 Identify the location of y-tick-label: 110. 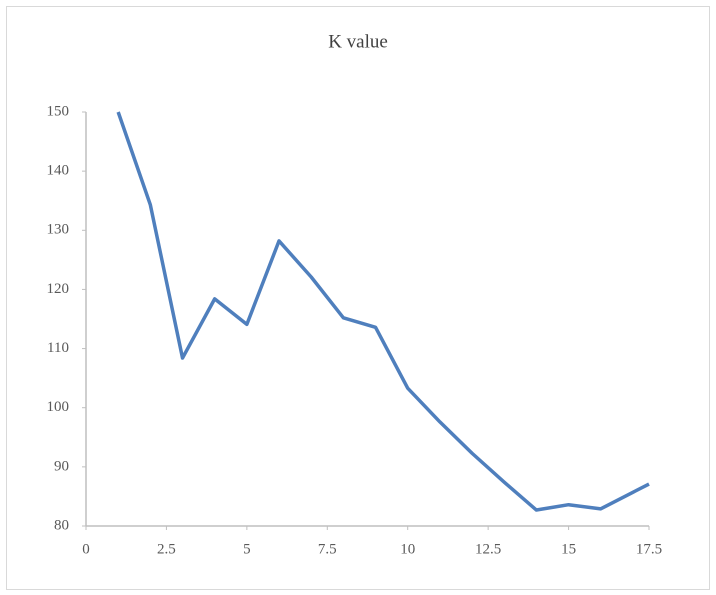
(58, 348).